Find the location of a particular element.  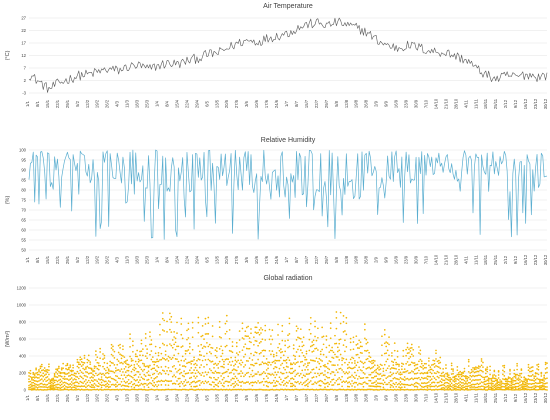

air-temperature-x-tick-label: 23/12 is located at coordinates (535, 103).